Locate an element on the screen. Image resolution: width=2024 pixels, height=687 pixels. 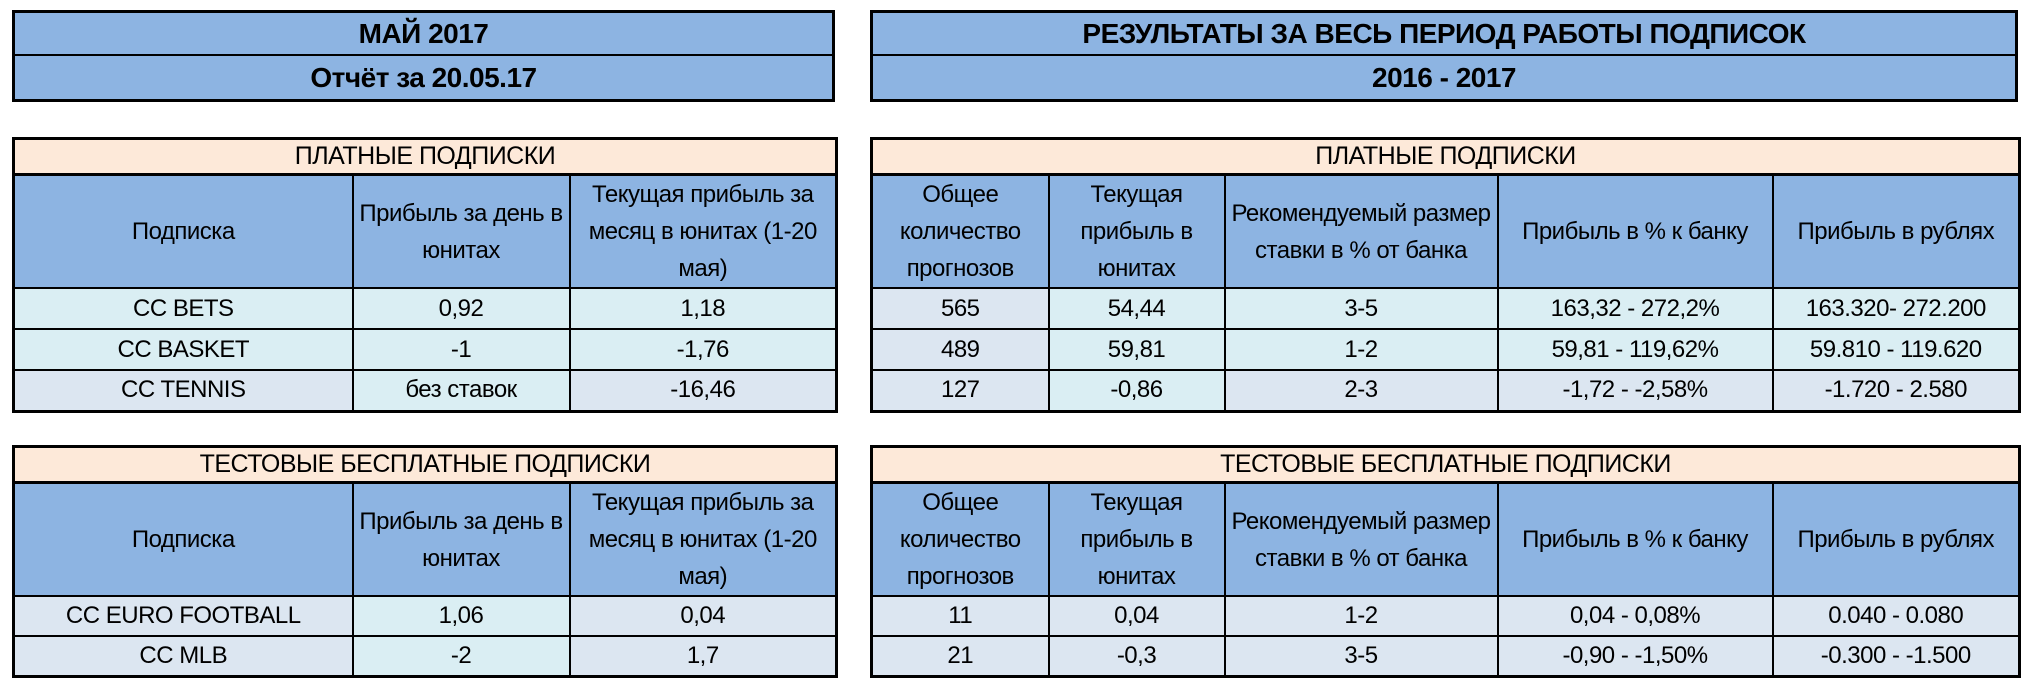
cell-day-profit: без ставок is located at coordinates (461, 390).